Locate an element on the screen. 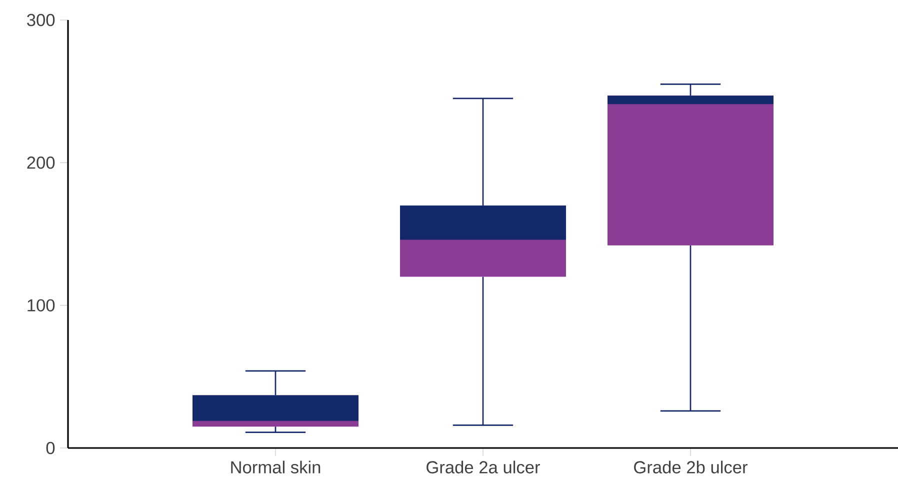 This screenshot has width=898, height=486. y-tick-label: 100 is located at coordinates (41, 305).